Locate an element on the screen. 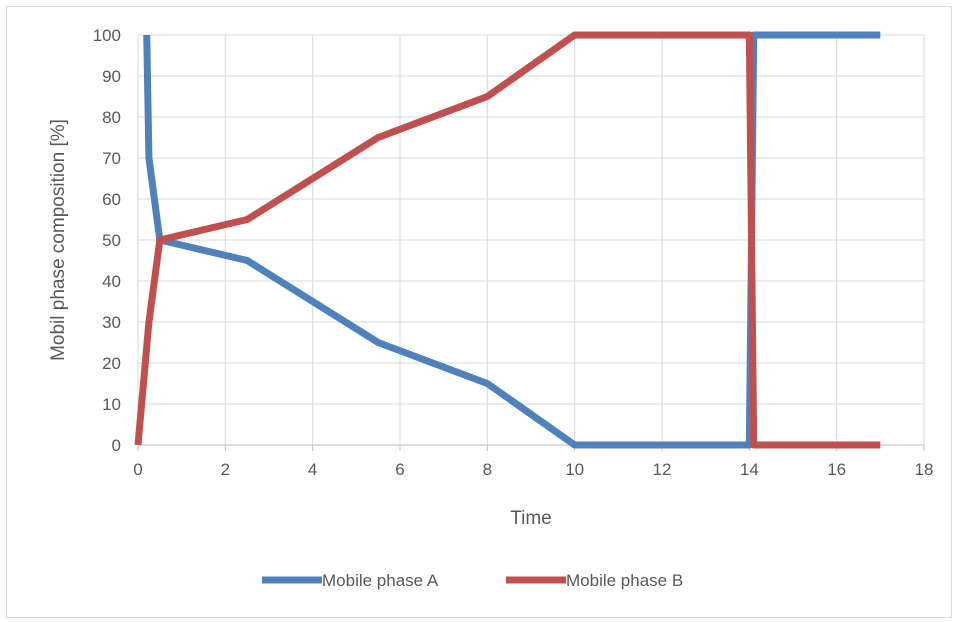  x-tick-label: 10 is located at coordinates (574, 469).